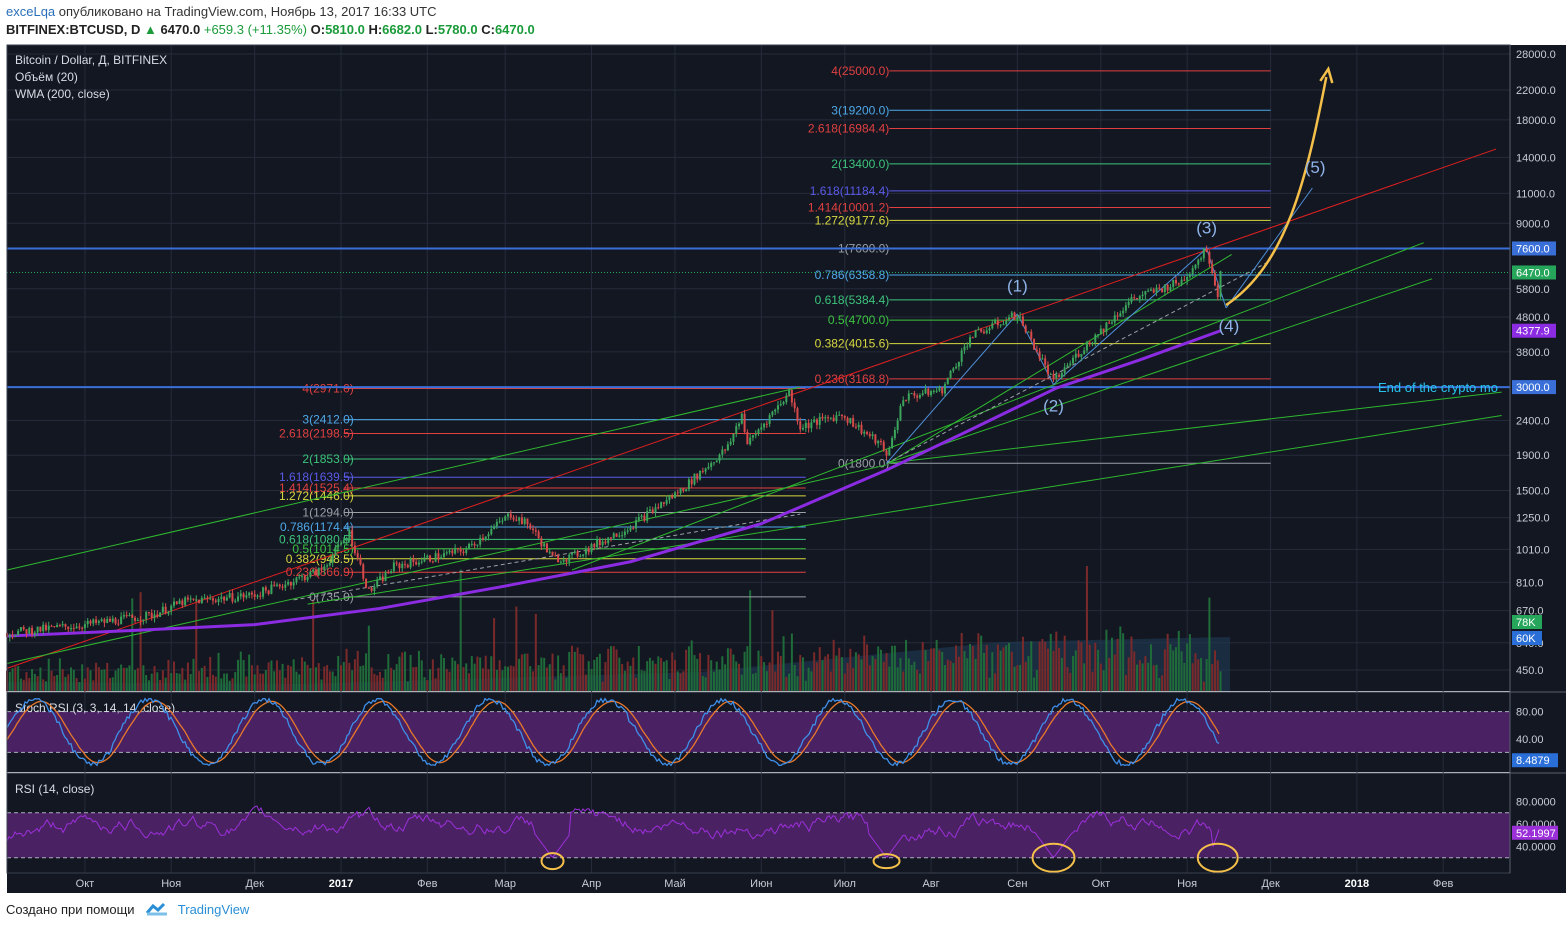 The height and width of the screenshot is (930, 1568). What do you see at coordinates (171, 884) in the screenshot?
I see `x-tick-label: Ноя` at bounding box center [171, 884].